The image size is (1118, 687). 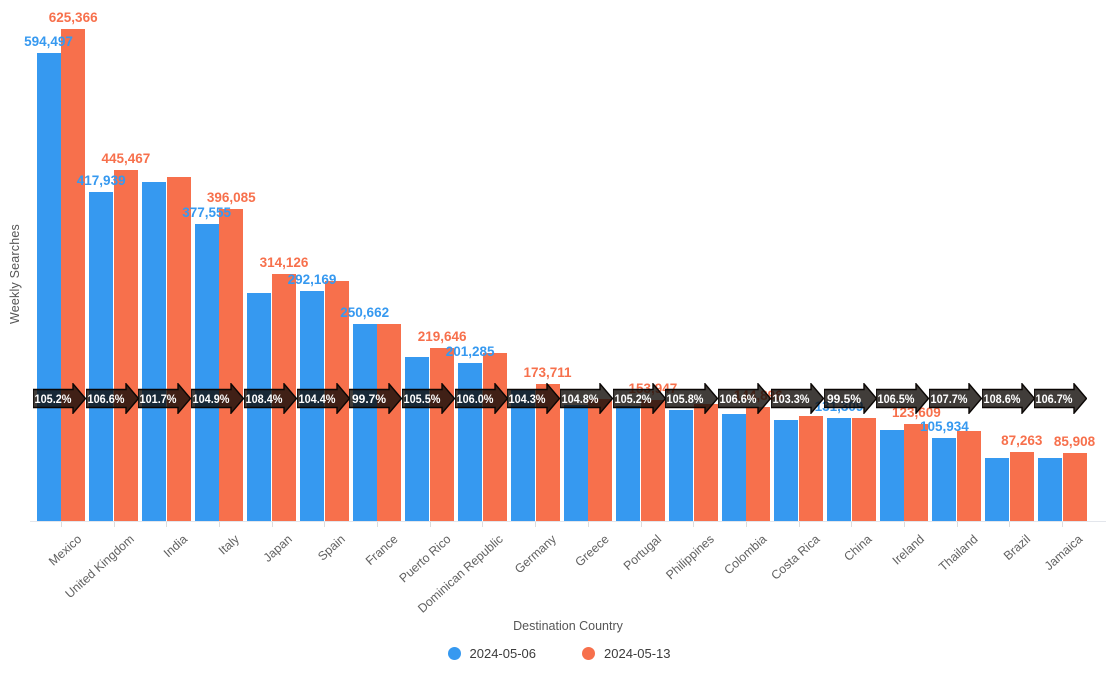 What do you see at coordinates (481, 398) in the screenshot?
I see `growth-arrow-badge-dominican-republic: 106.0%` at bounding box center [481, 398].